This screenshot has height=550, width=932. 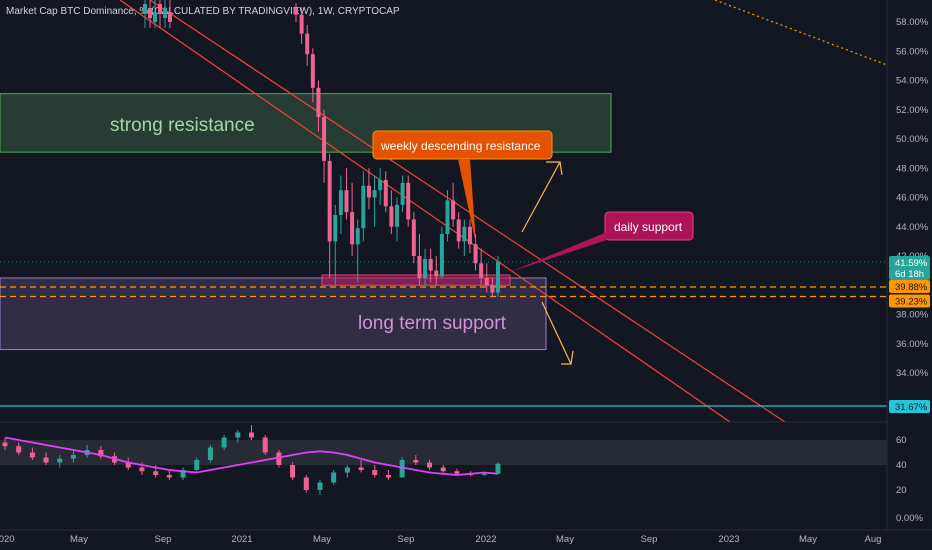 I want to click on price-tick-label: 46.00%, so click(x=912, y=198).